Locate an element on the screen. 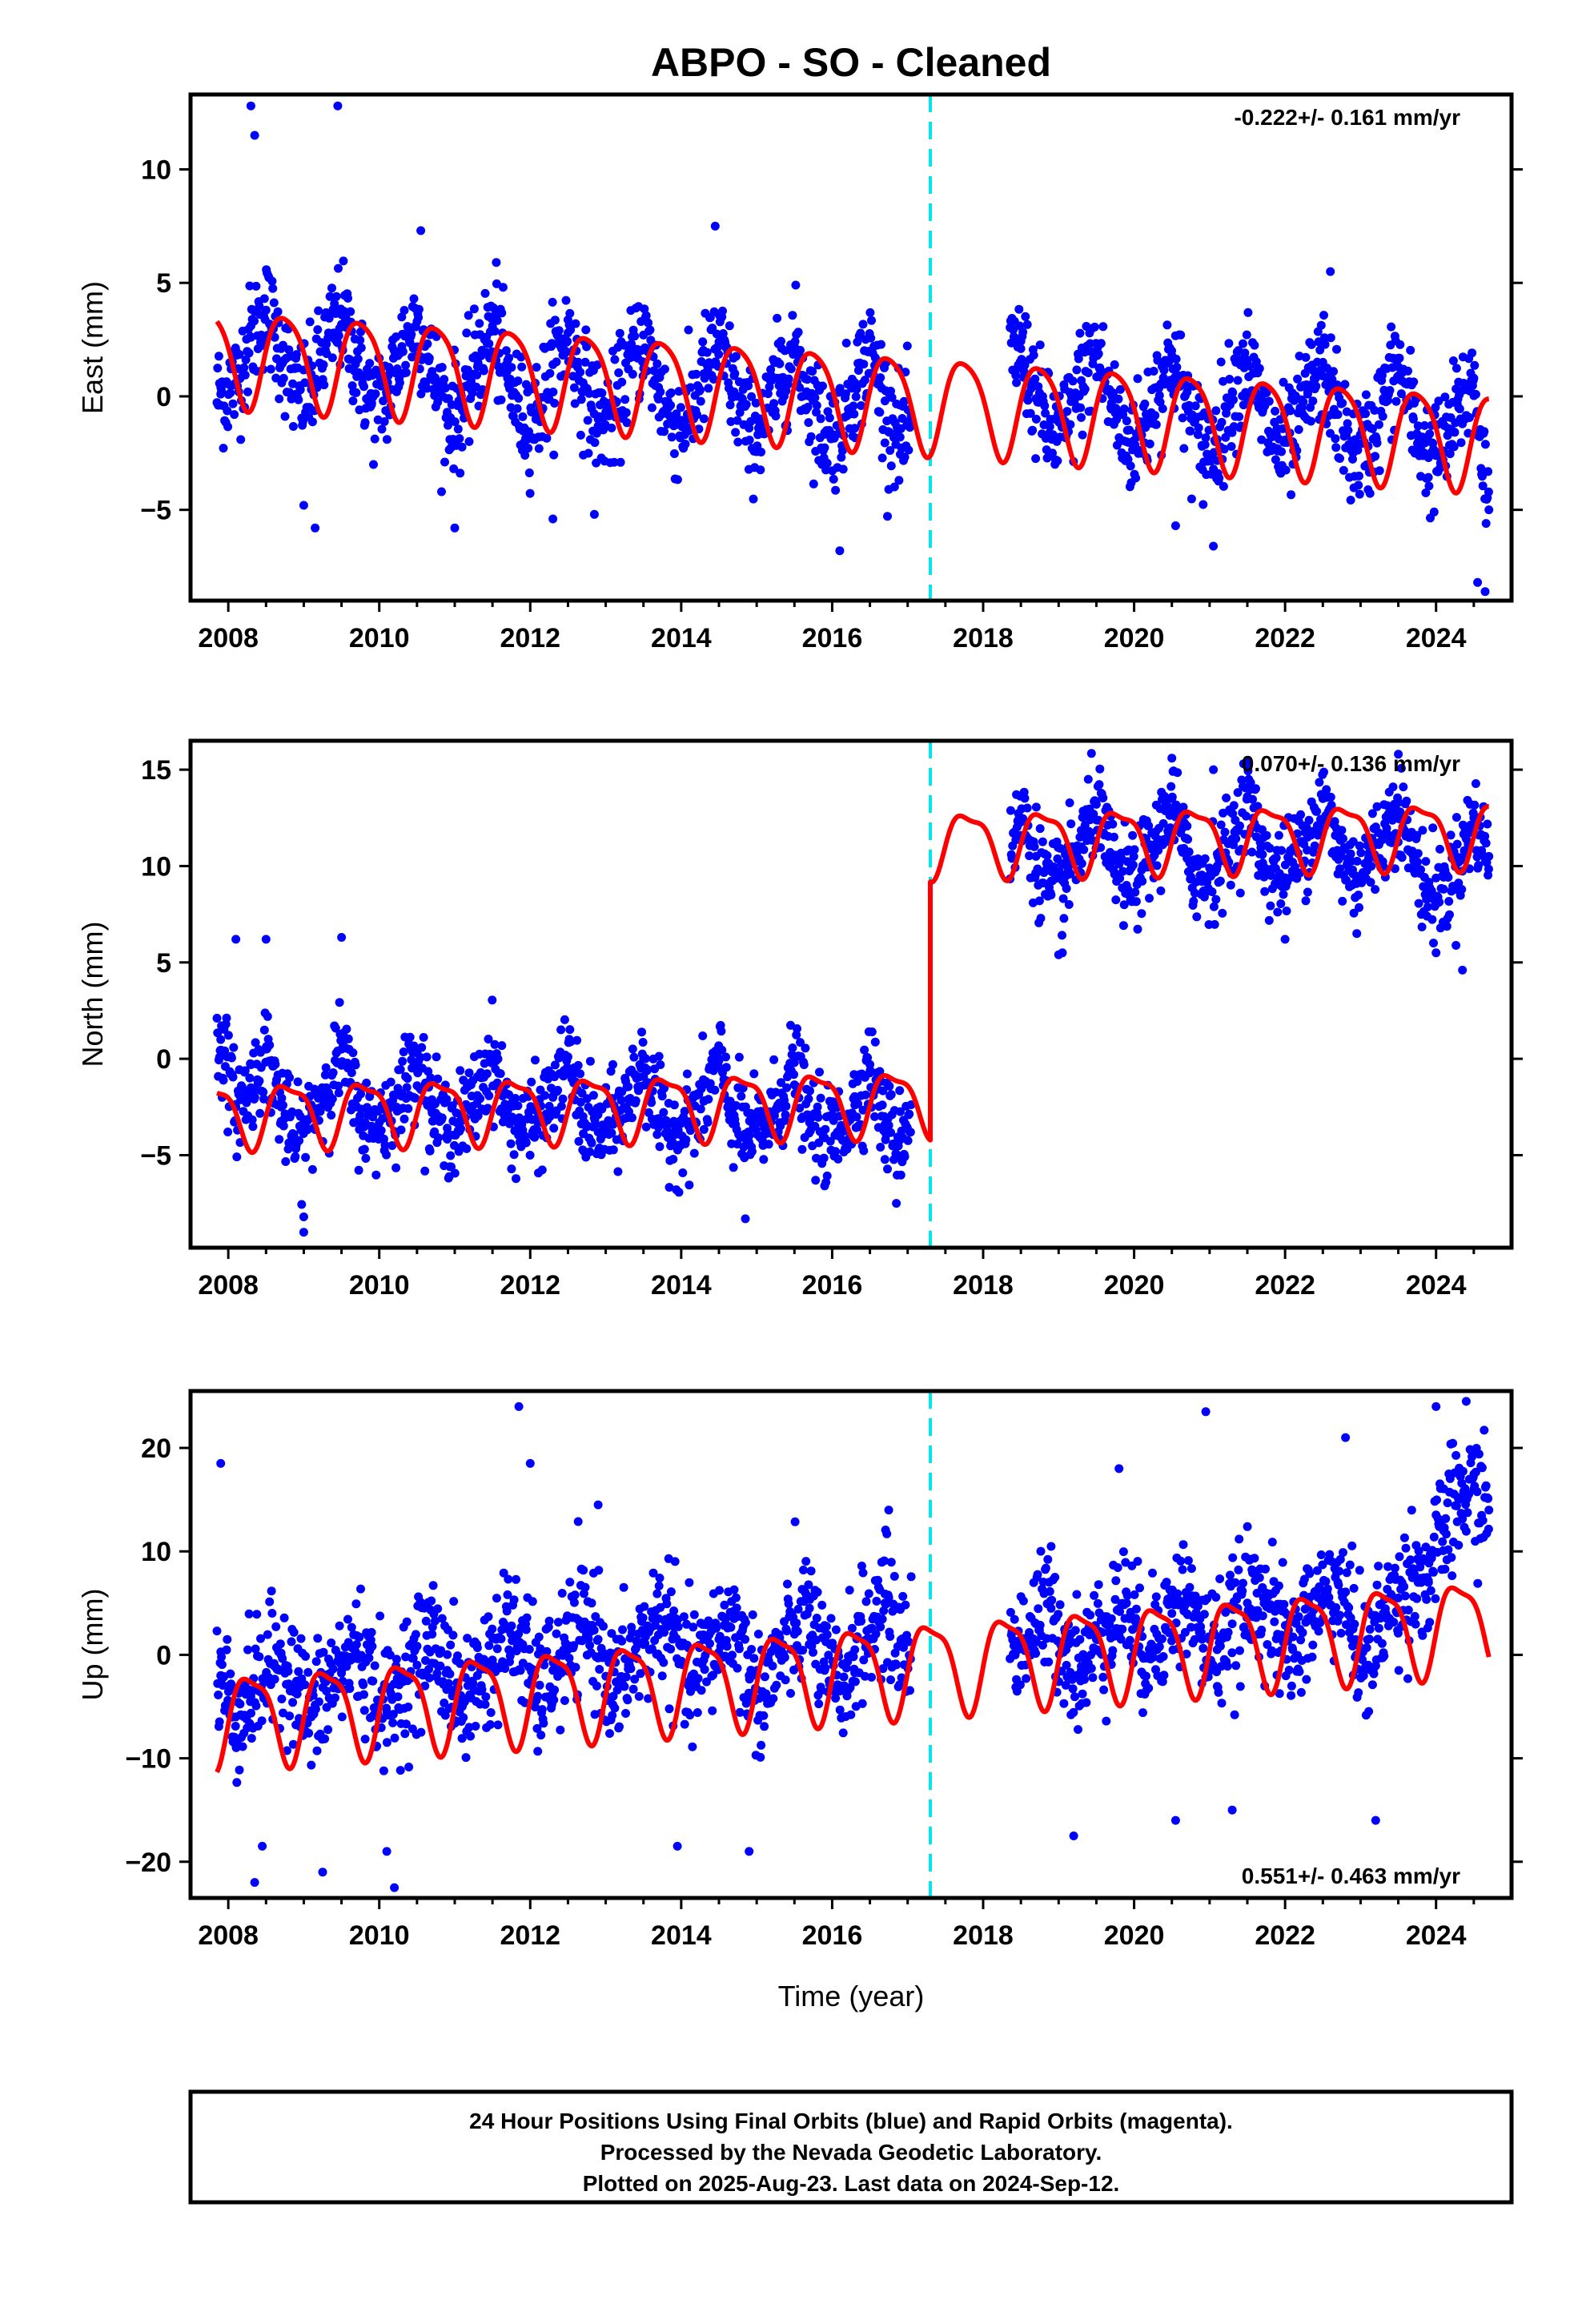 This screenshot has width=1582, height=2324. x-tick-label: 2018 is located at coordinates (983, 638).